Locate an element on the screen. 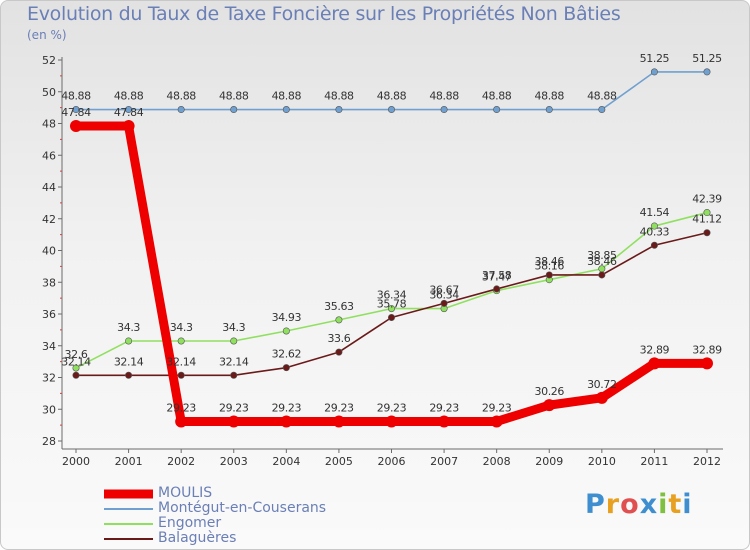 The image size is (750, 550). y-tick-label: 50 is located at coordinates (49, 92).